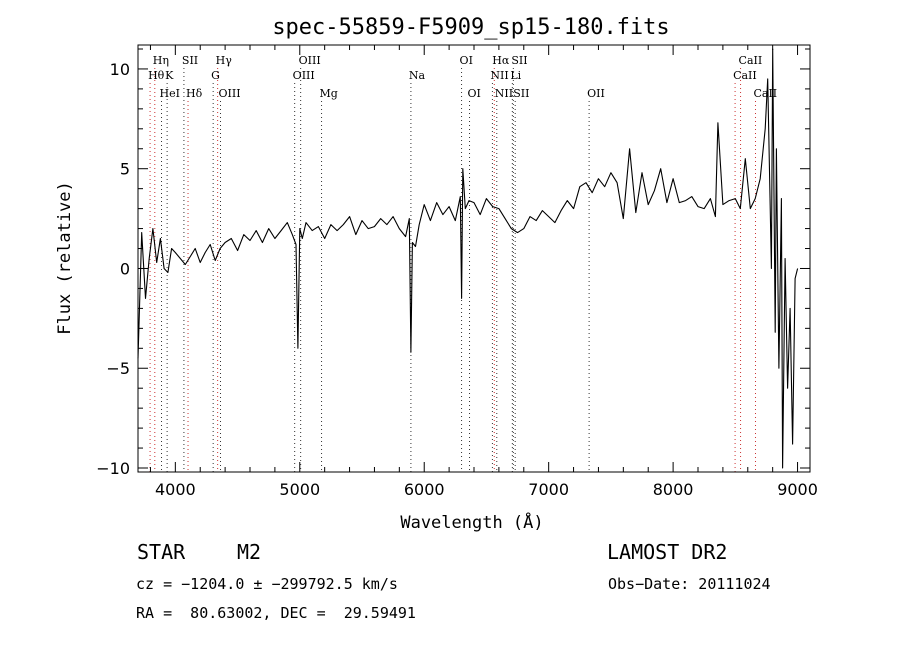 The width and height of the screenshot is (900, 650). What do you see at coordinates (329, 93) in the screenshot?
I see `line-marker-label-11: Mg` at bounding box center [329, 93].